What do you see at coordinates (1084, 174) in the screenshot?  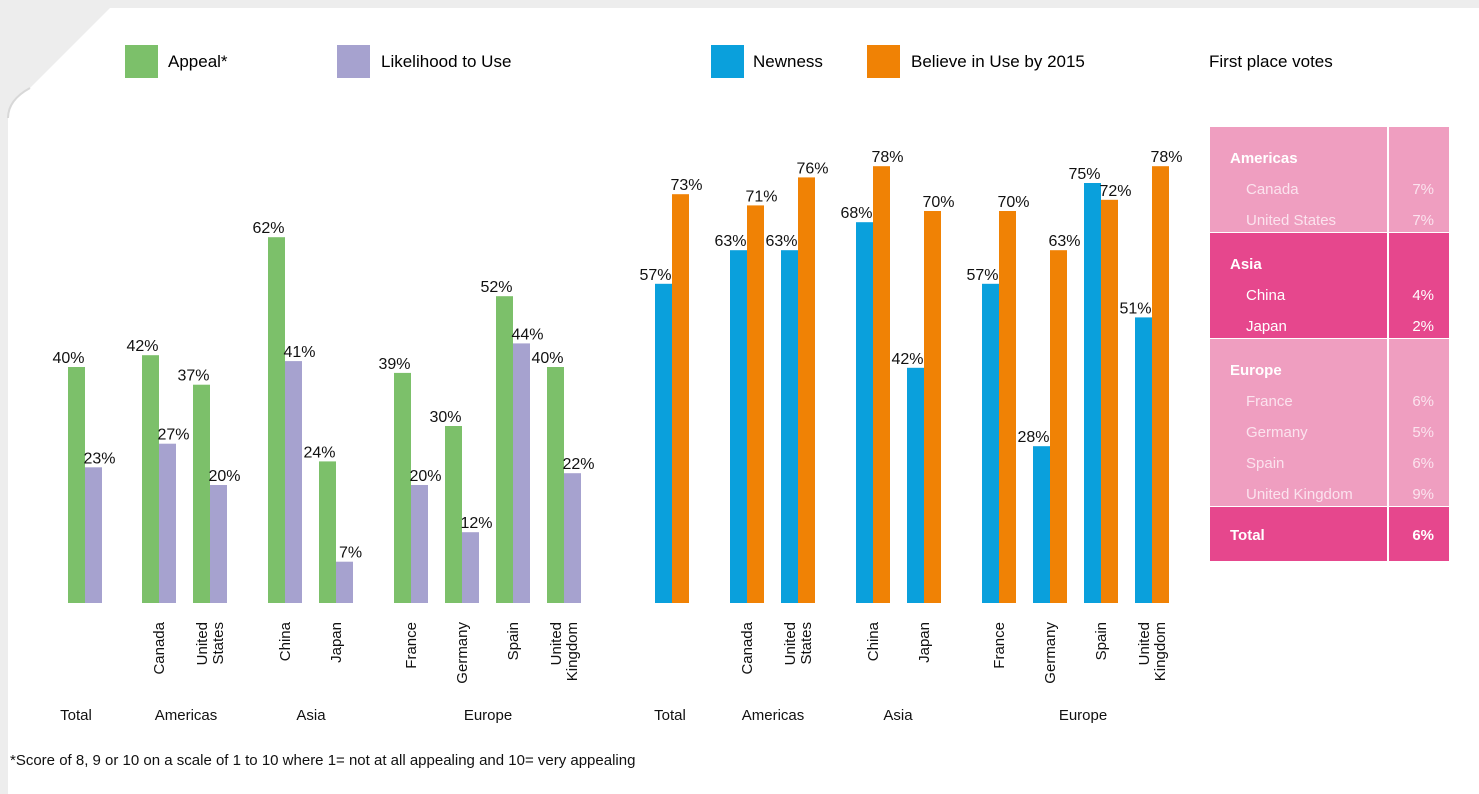 I see `value-label-newness-spain: 75%` at bounding box center [1084, 174].